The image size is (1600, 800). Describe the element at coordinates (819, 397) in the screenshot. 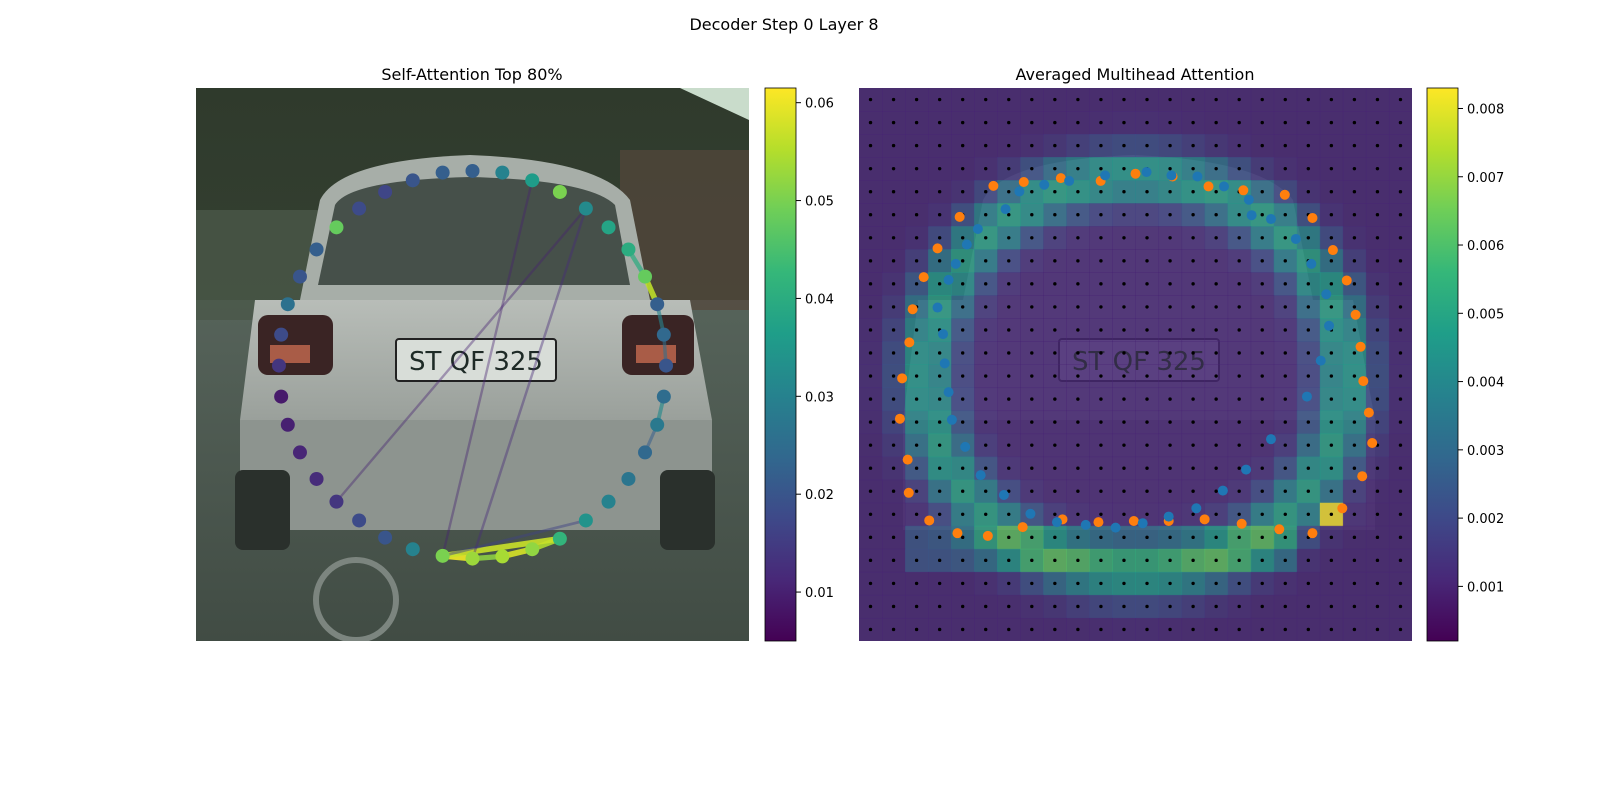

I see `colorbar-tick-label: 0.03` at that location.